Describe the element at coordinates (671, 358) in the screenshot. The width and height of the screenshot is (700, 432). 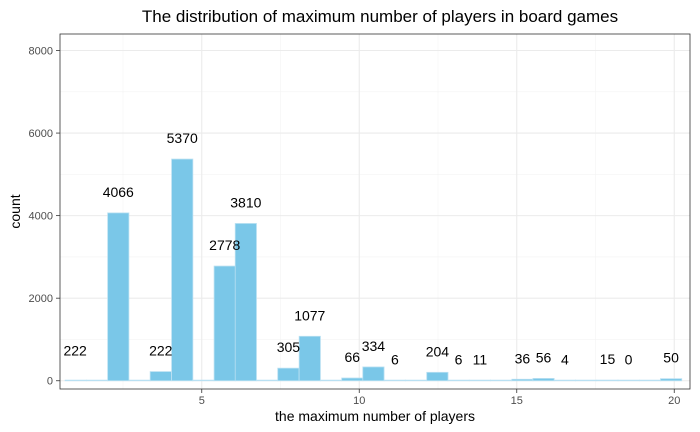
I see `bar-count-label: 50` at that location.